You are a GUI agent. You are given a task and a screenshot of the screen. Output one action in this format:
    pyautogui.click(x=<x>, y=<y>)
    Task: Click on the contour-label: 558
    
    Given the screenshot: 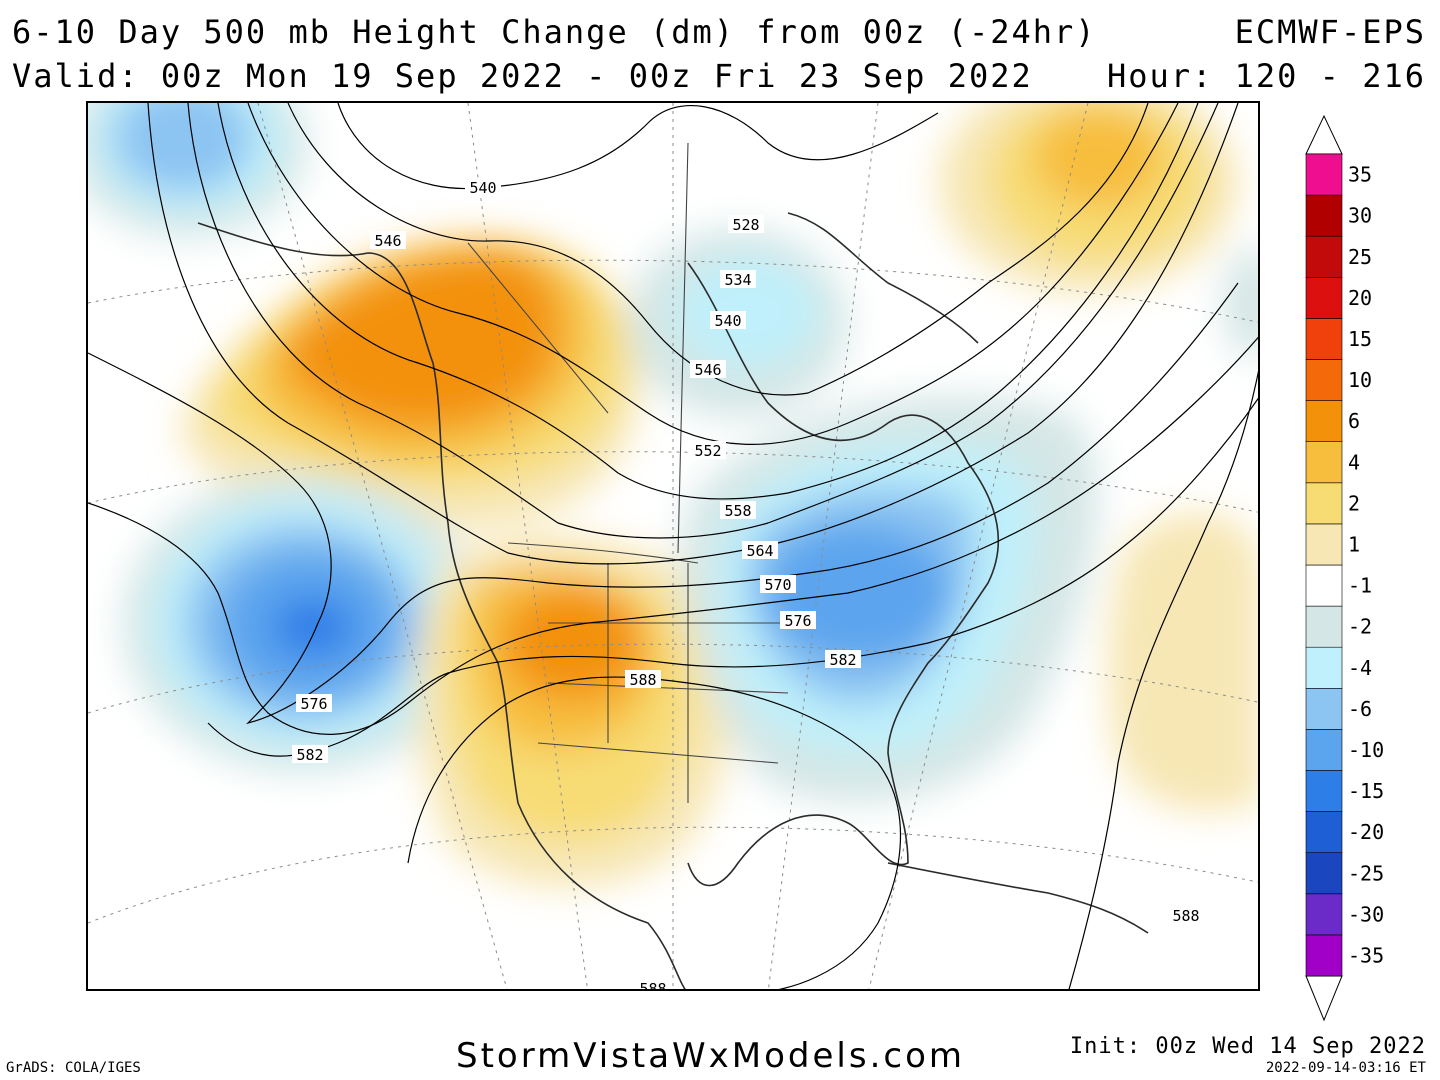 What is the action you would take?
    pyautogui.click(x=738, y=510)
    